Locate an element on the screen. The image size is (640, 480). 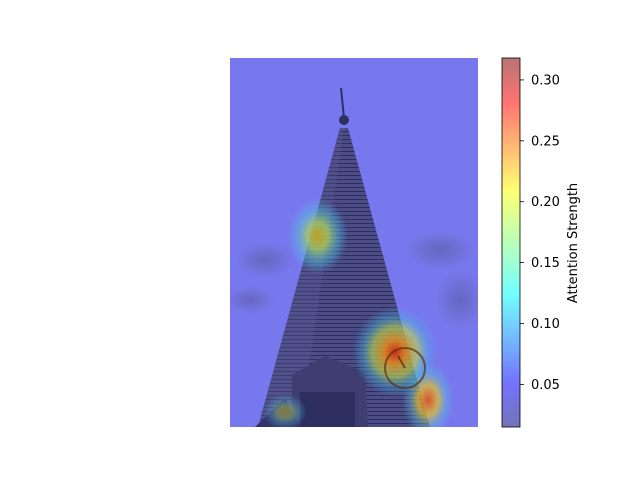
clock-hand is located at coordinates (401, 362).